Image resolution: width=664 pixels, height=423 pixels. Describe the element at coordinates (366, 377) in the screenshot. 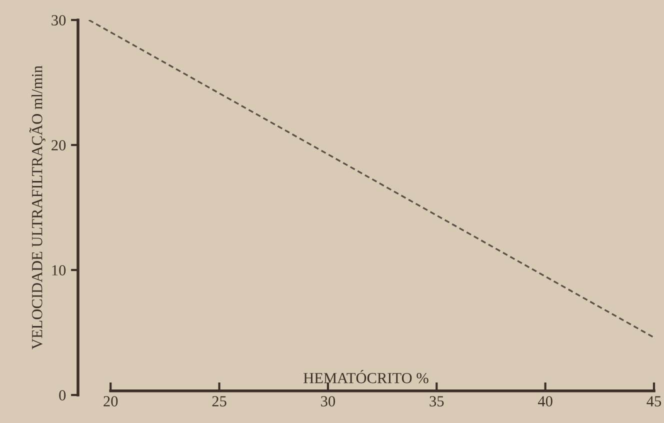

I see `x-axis-title: HEMATÓCRITO %` at that location.